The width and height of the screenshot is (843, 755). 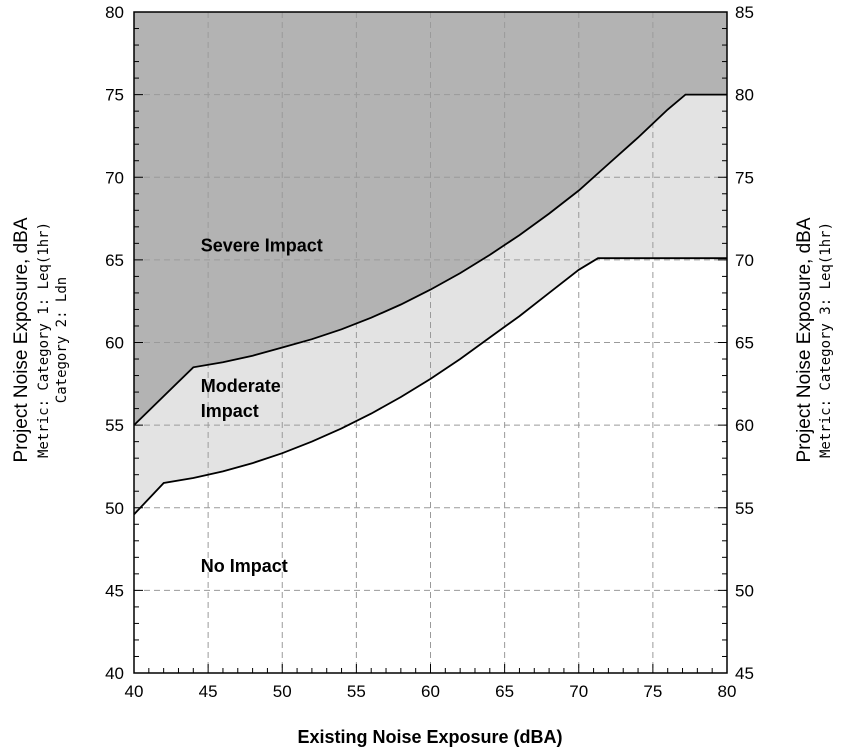 I want to click on x-tick-label: 80, so click(x=727, y=691).